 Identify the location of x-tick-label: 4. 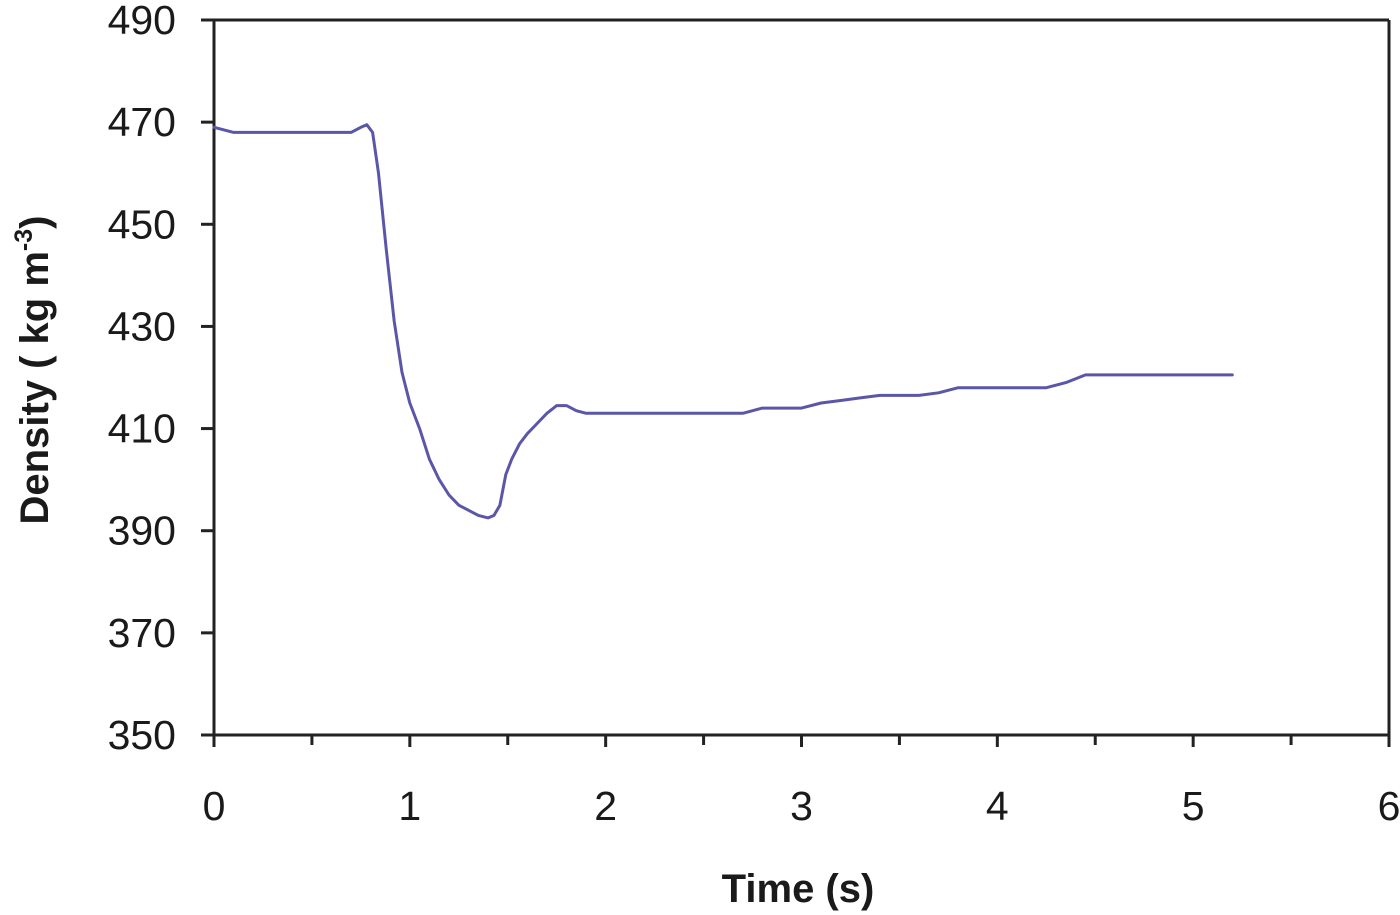
(997, 806).